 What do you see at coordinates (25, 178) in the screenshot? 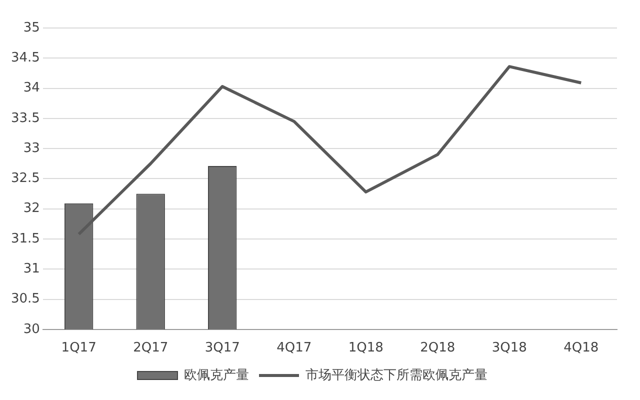
I see `y-tick-label: 32.5` at bounding box center [25, 178].